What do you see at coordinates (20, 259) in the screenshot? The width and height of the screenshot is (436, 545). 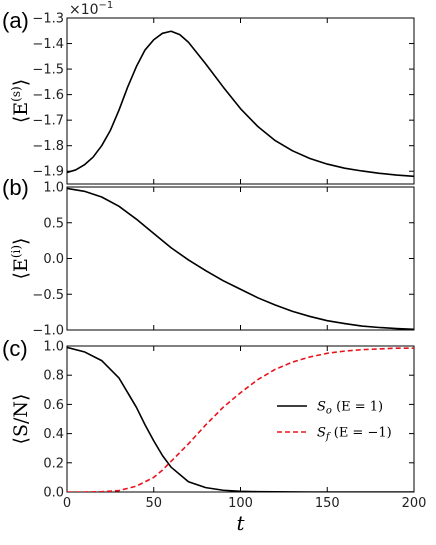 I see `y-axis-label: ⟨E(i)⟩` at bounding box center [20, 259].